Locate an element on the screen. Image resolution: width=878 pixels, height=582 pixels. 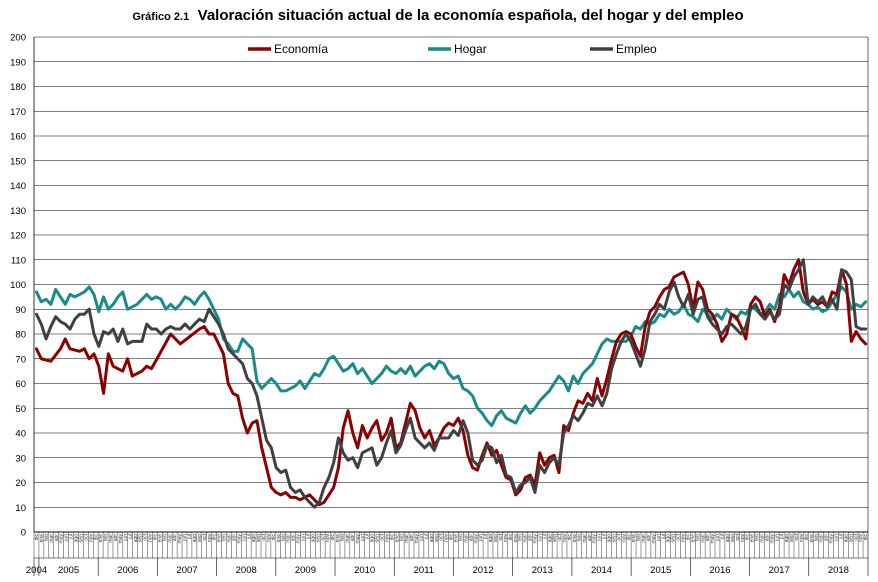
x-year-label: 2009 is located at coordinates (305, 570).